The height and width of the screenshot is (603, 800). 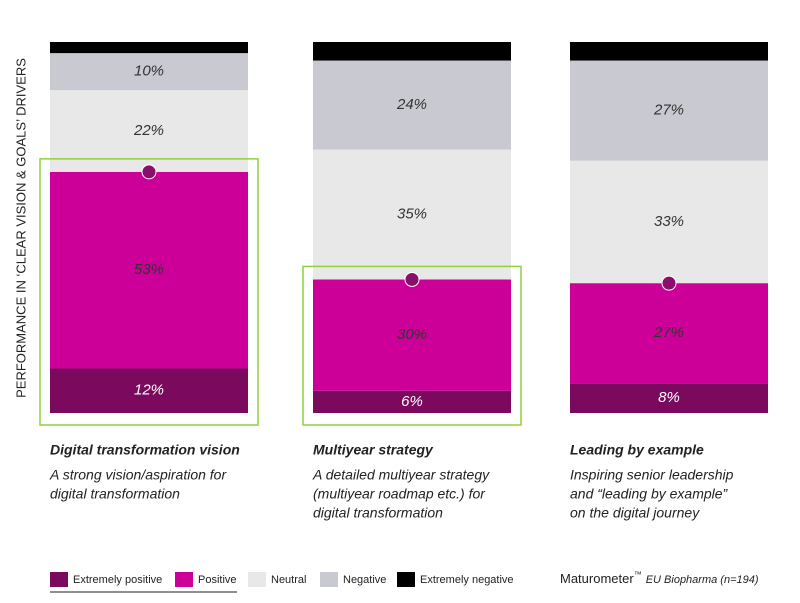 What do you see at coordinates (638, 574) in the screenshot?
I see `source-mark: ™` at bounding box center [638, 574].